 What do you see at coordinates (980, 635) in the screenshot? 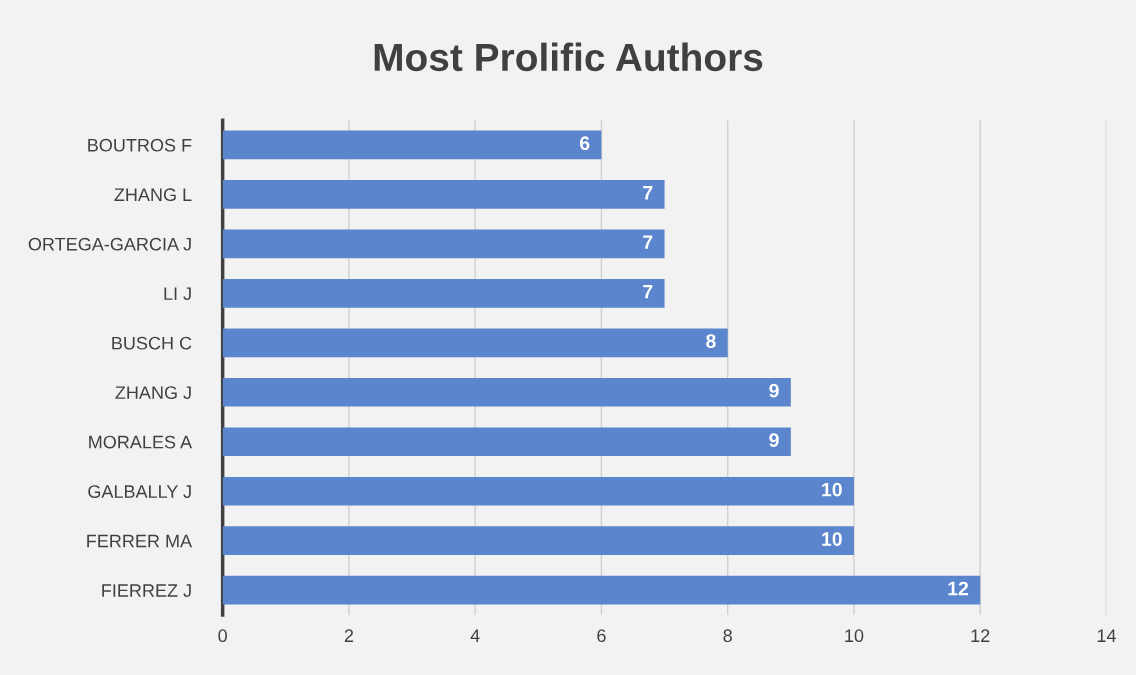
I see `x-tick-label: 12` at bounding box center [980, 635].